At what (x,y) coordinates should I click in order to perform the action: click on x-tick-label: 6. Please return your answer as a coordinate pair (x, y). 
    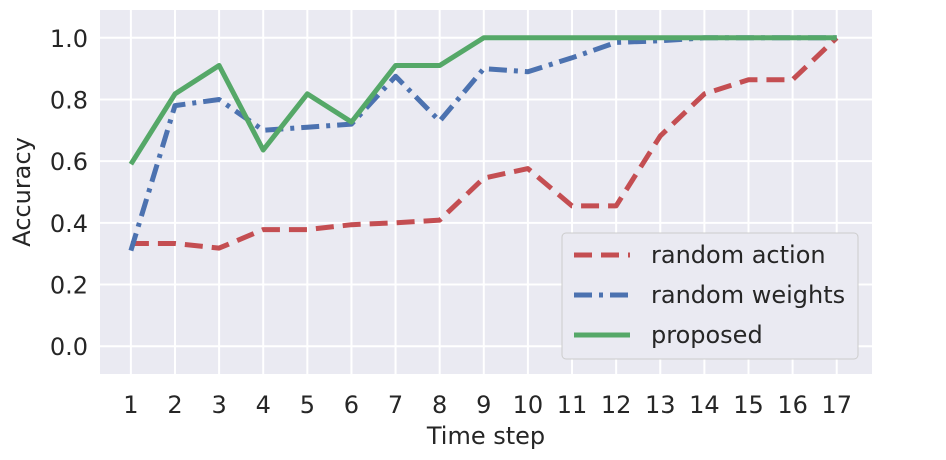
    Looking at the image, I should click on (351, 405).